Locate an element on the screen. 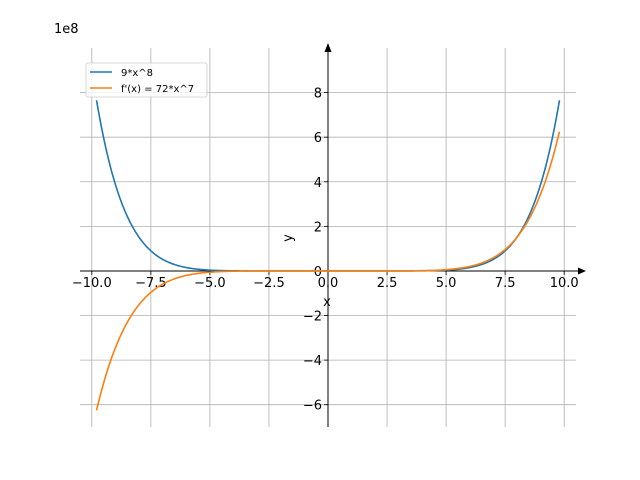 The image size is (640, 480). x-tick-label: 5.0 is located at coordinates (446, 283).